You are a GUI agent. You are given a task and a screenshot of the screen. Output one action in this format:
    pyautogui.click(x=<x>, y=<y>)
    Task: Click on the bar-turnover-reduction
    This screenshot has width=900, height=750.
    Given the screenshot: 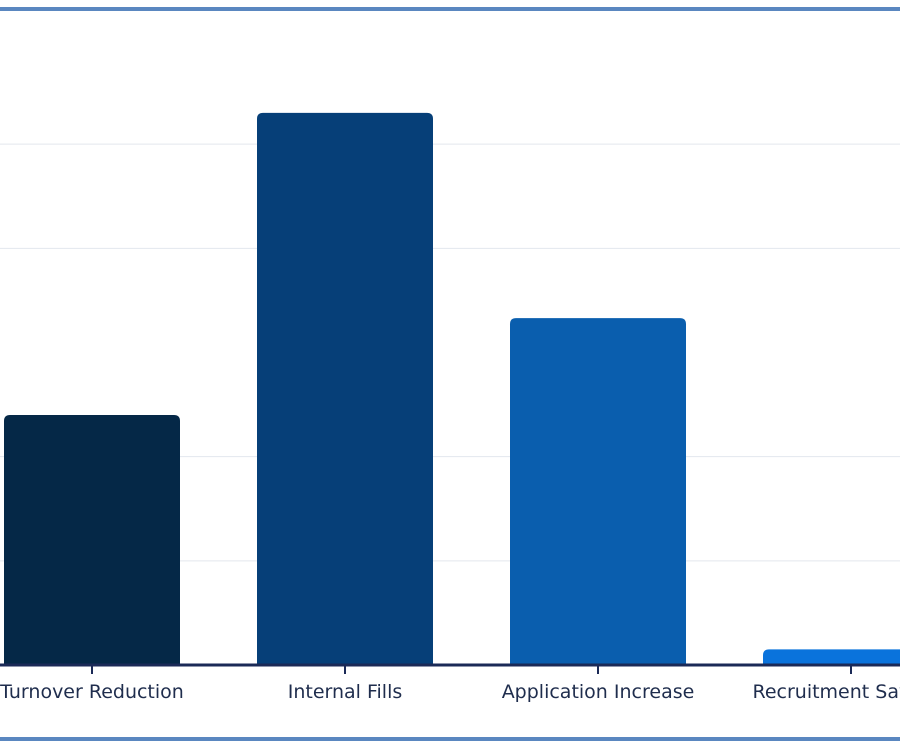 What is the action you would take?
    pyautogui.click(x=92, y=540)
    